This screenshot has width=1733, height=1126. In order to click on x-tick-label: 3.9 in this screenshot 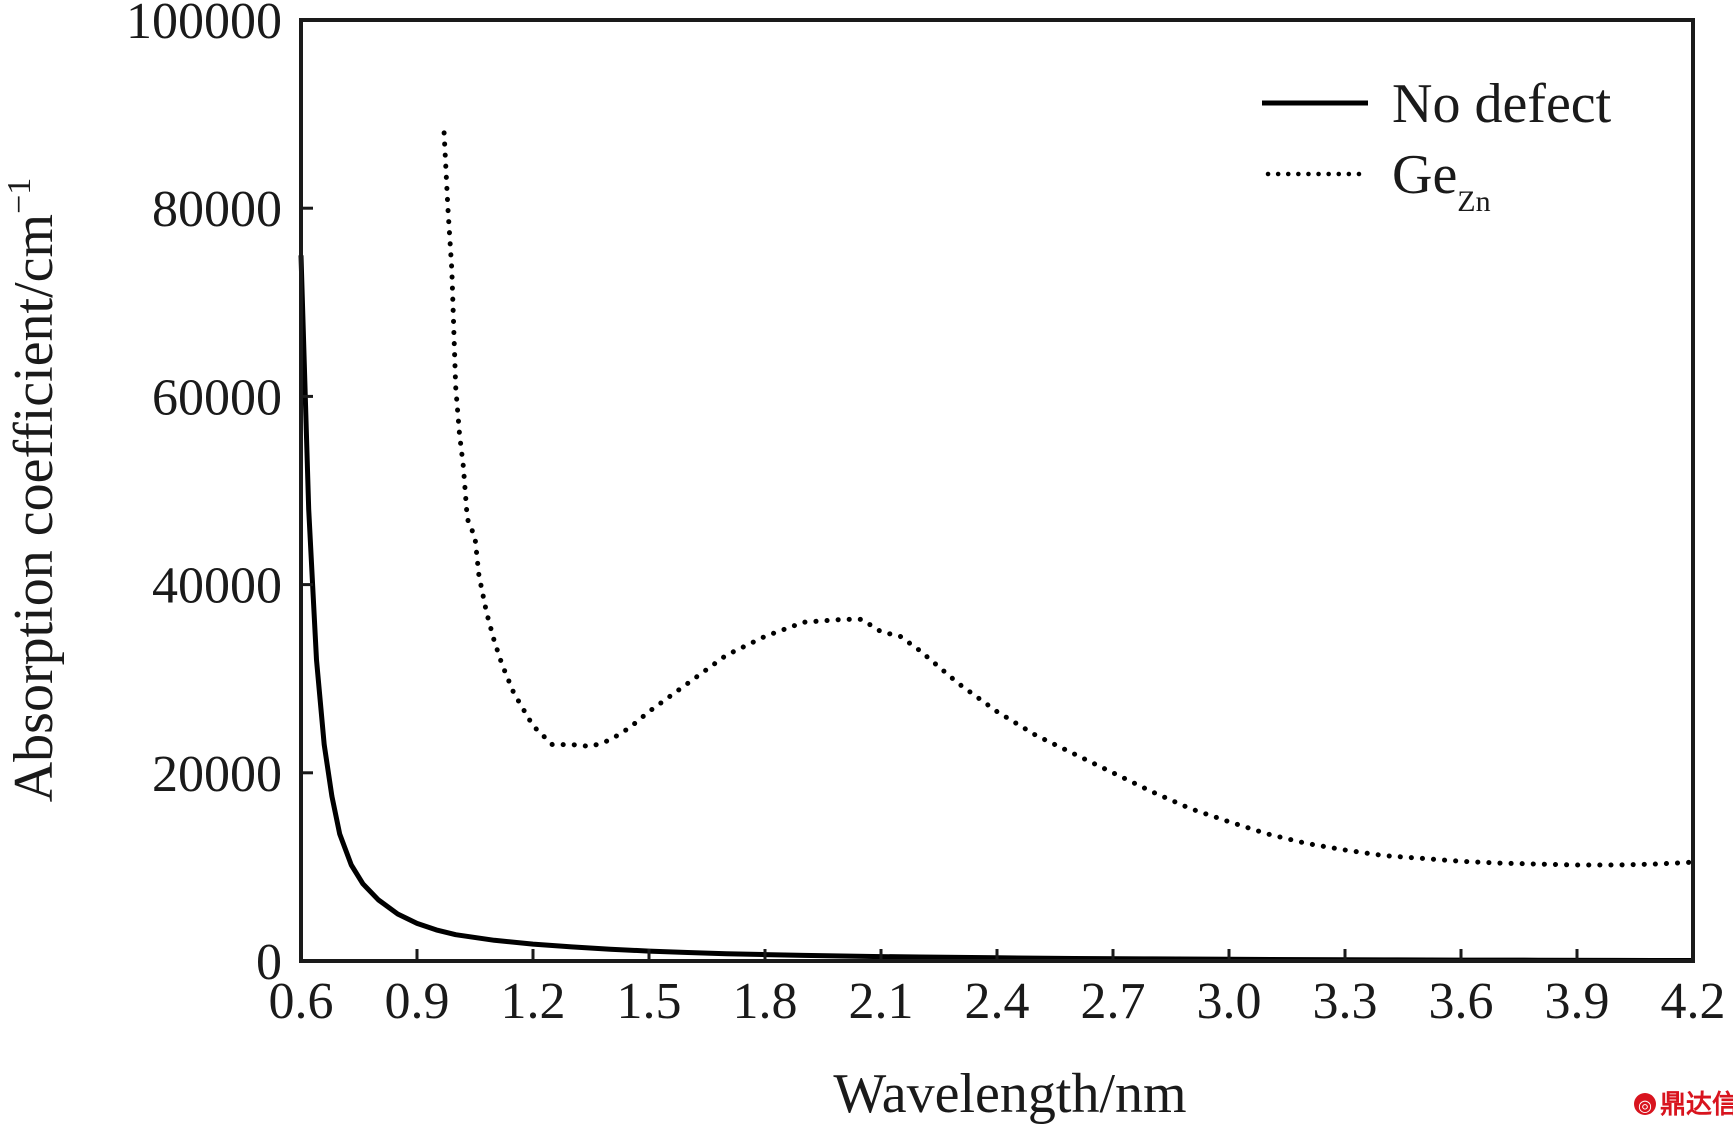, I will do `click(1577, 1001)`.